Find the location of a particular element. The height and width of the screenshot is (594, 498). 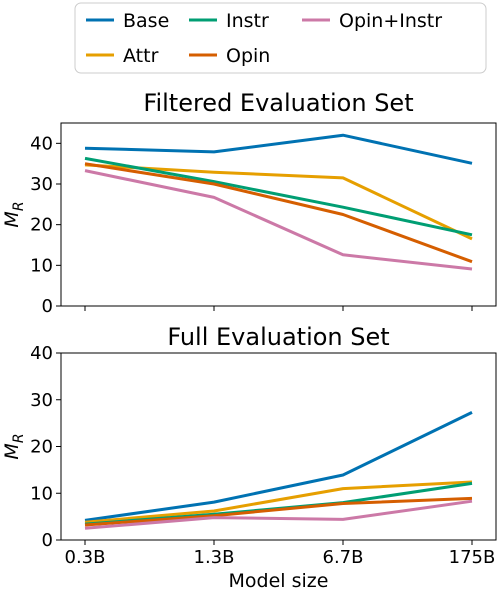

legend: Base Attr Instr Opin Opin+Instr is located at coordinates (280, 38).